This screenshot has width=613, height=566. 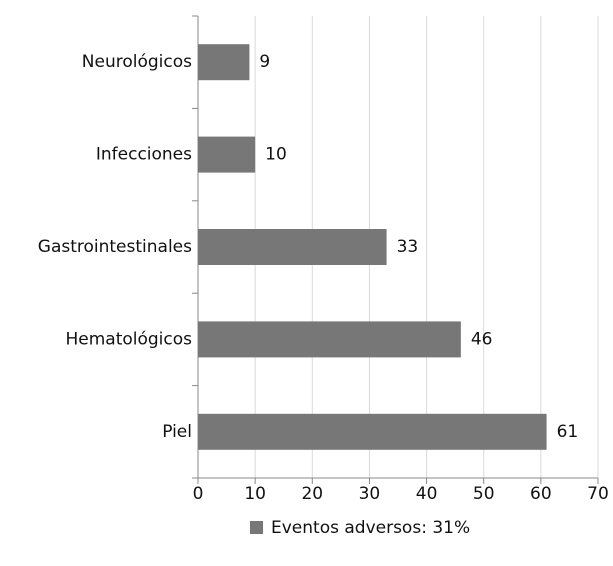 I want to click on value-label: 46, so click(x=482, y=339).